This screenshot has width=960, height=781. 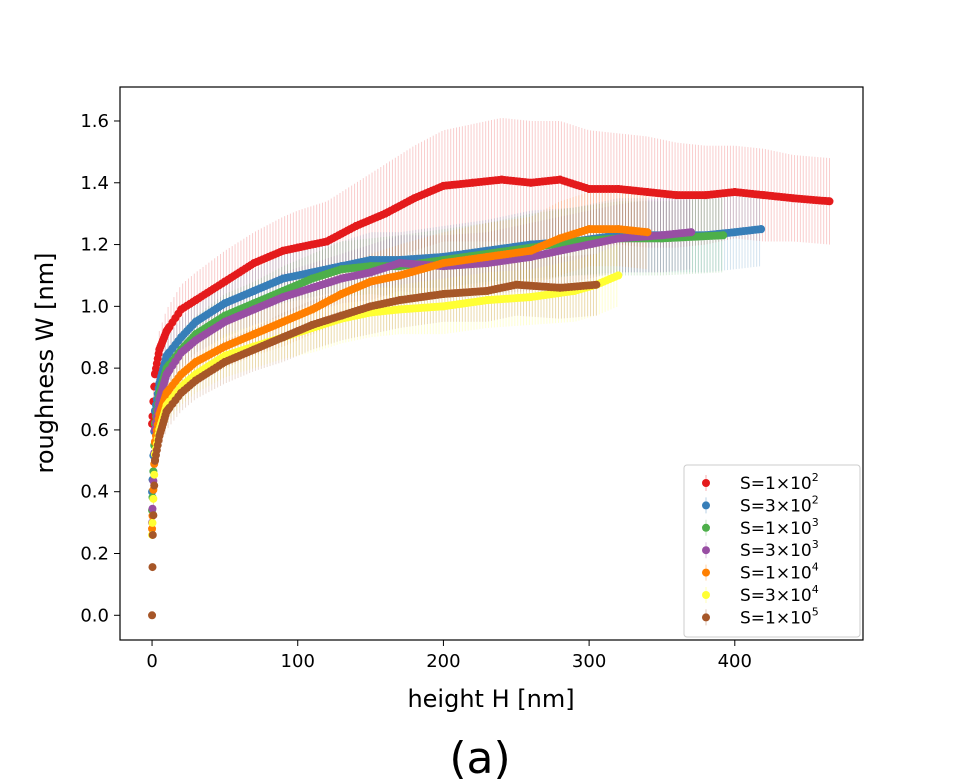 What do you see at coordinates (94, 245) in the screenshot?
I see `y-tick-label: 1.2` at bounding box center [94, 245].